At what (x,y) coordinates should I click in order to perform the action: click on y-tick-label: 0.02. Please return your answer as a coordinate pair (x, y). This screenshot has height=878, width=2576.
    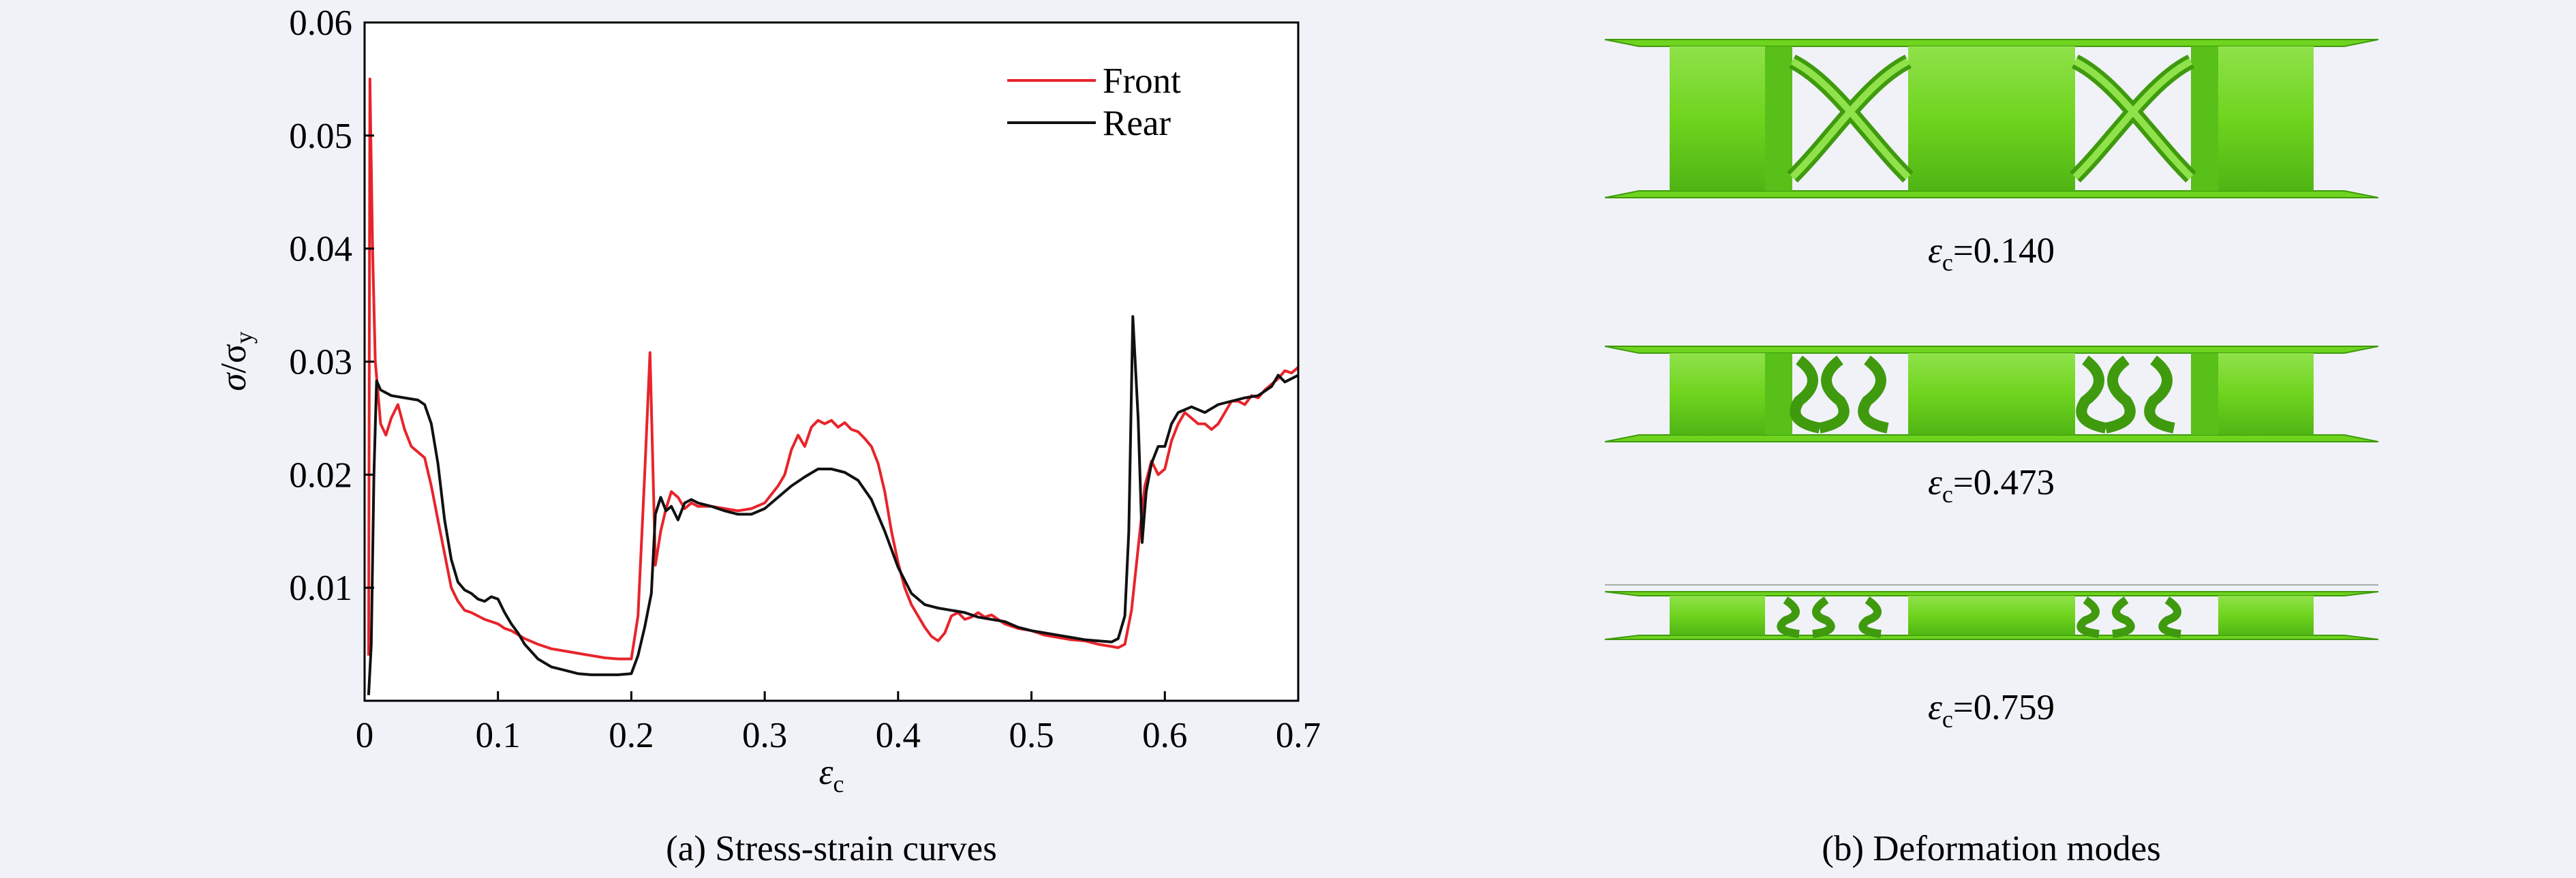
    Looking at the image, I should click on (320, 475).